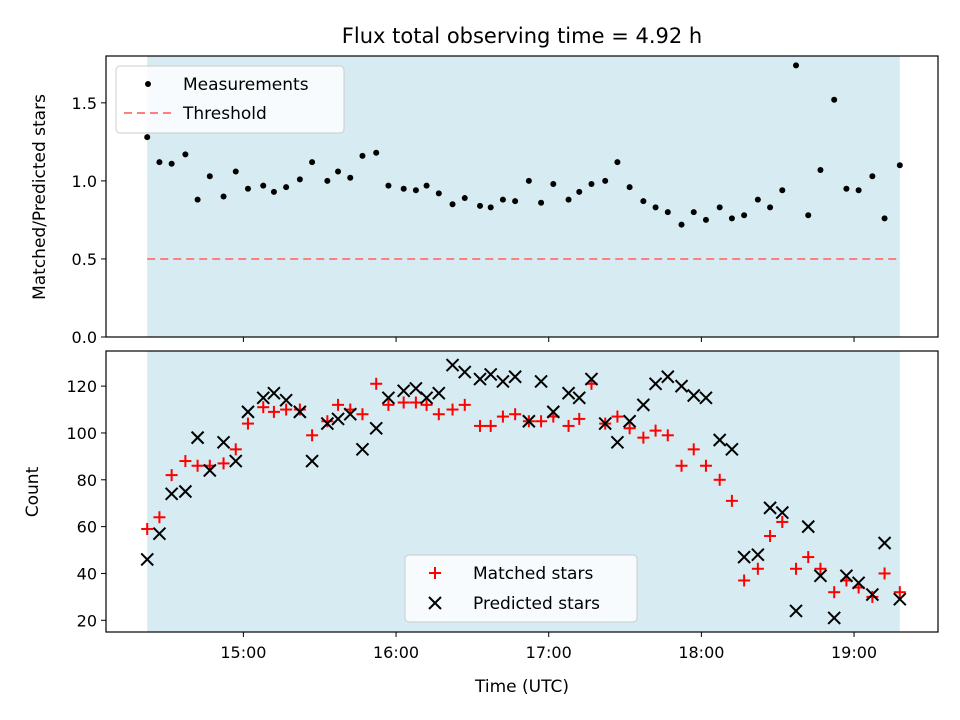 The height and width of the screenshot is (720, 960). Describe the element at coordinates (87, 527) in the screenshot. I see `count-y-tick-label: 60` at that location.